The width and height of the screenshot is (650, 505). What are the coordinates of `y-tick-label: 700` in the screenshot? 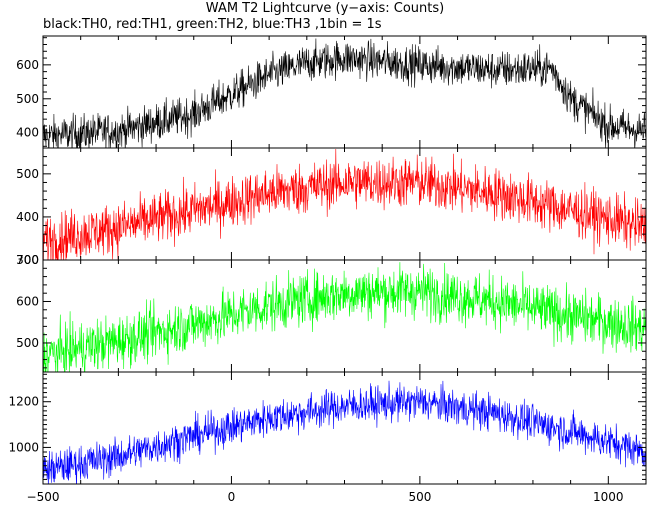 It's located at (27, 260).